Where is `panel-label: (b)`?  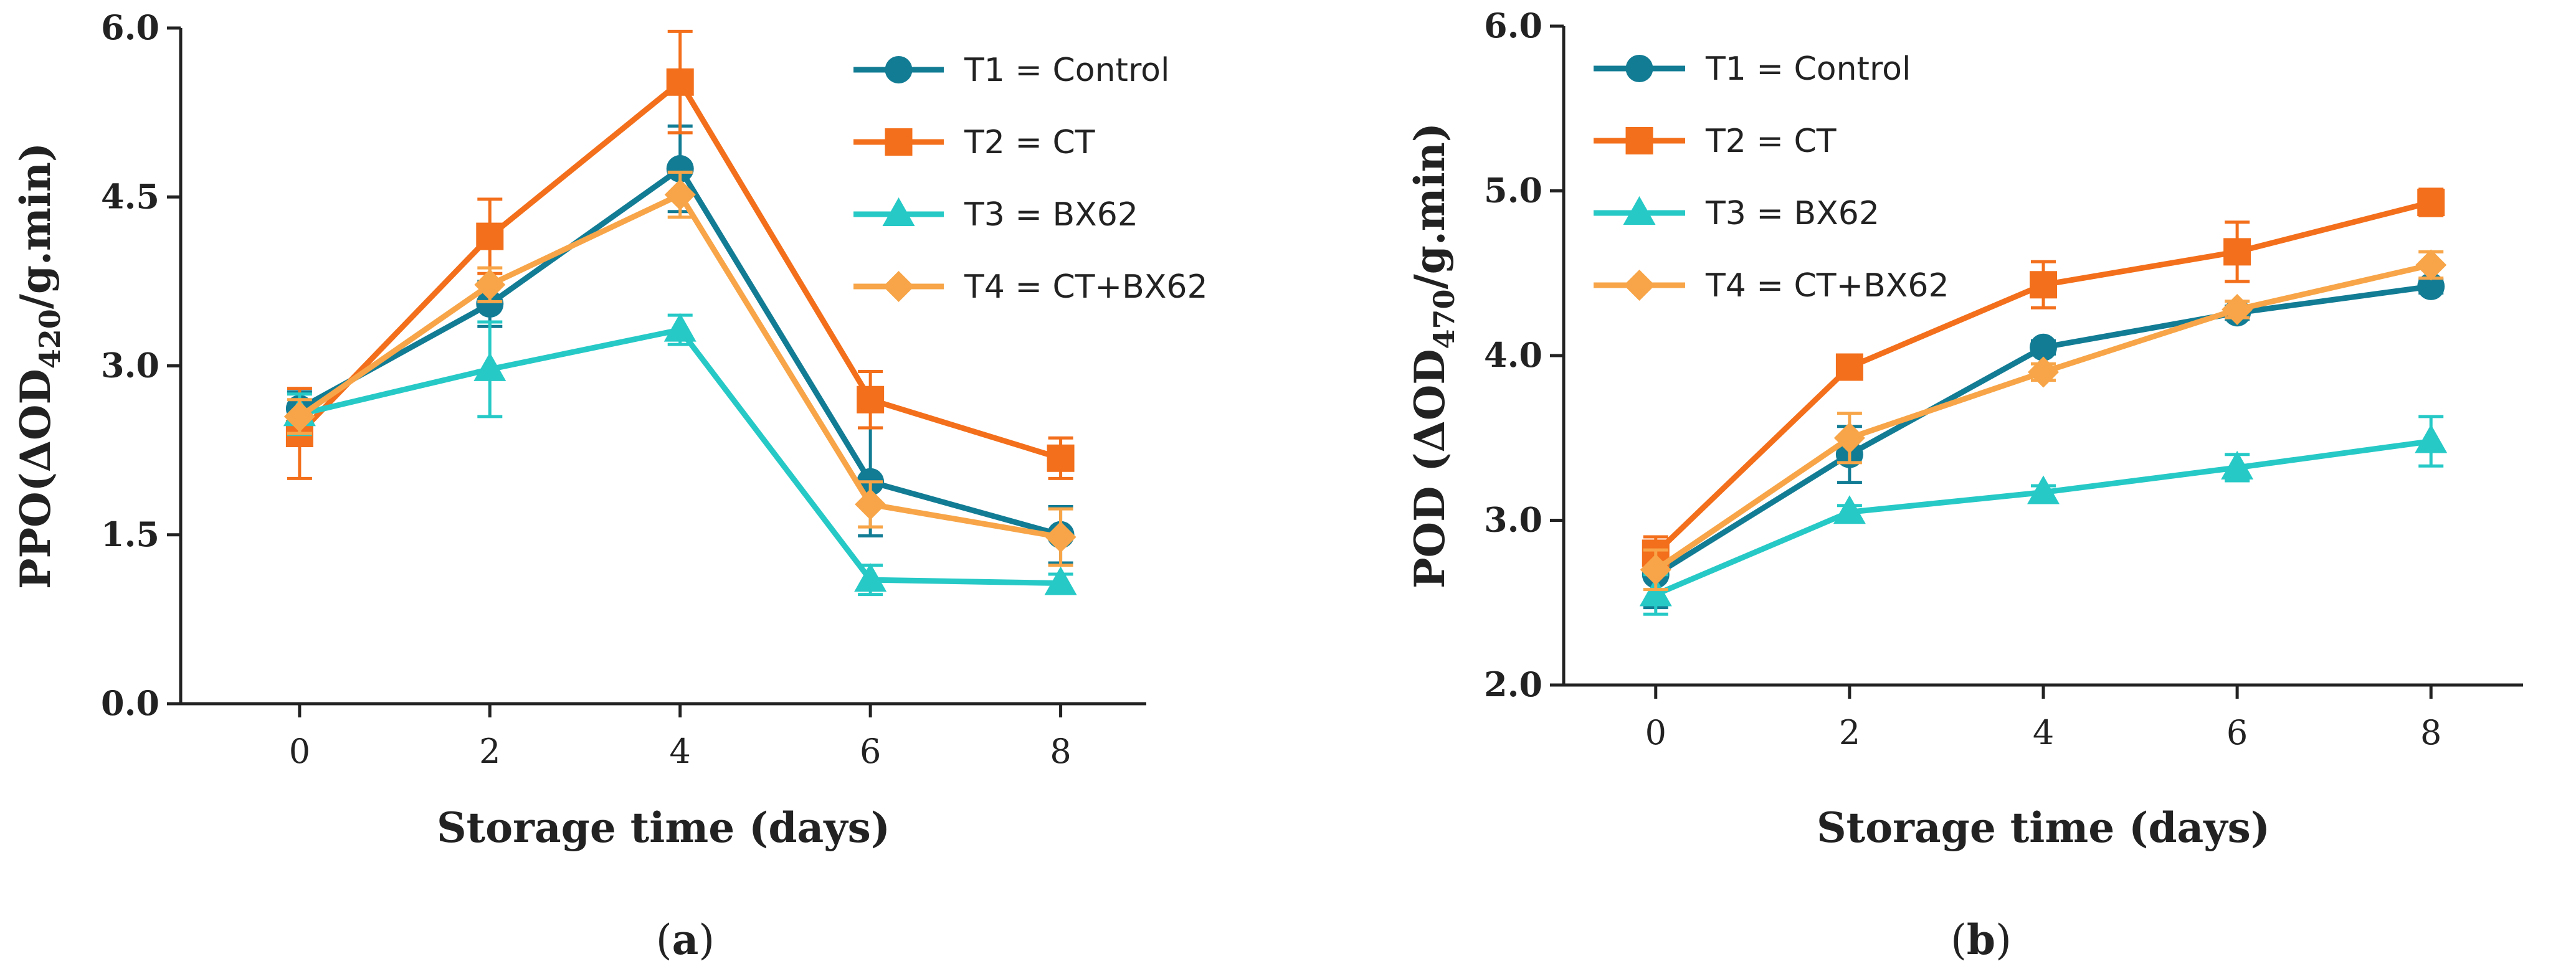 panel-label: (b) is located at coordinates (1981, 939).